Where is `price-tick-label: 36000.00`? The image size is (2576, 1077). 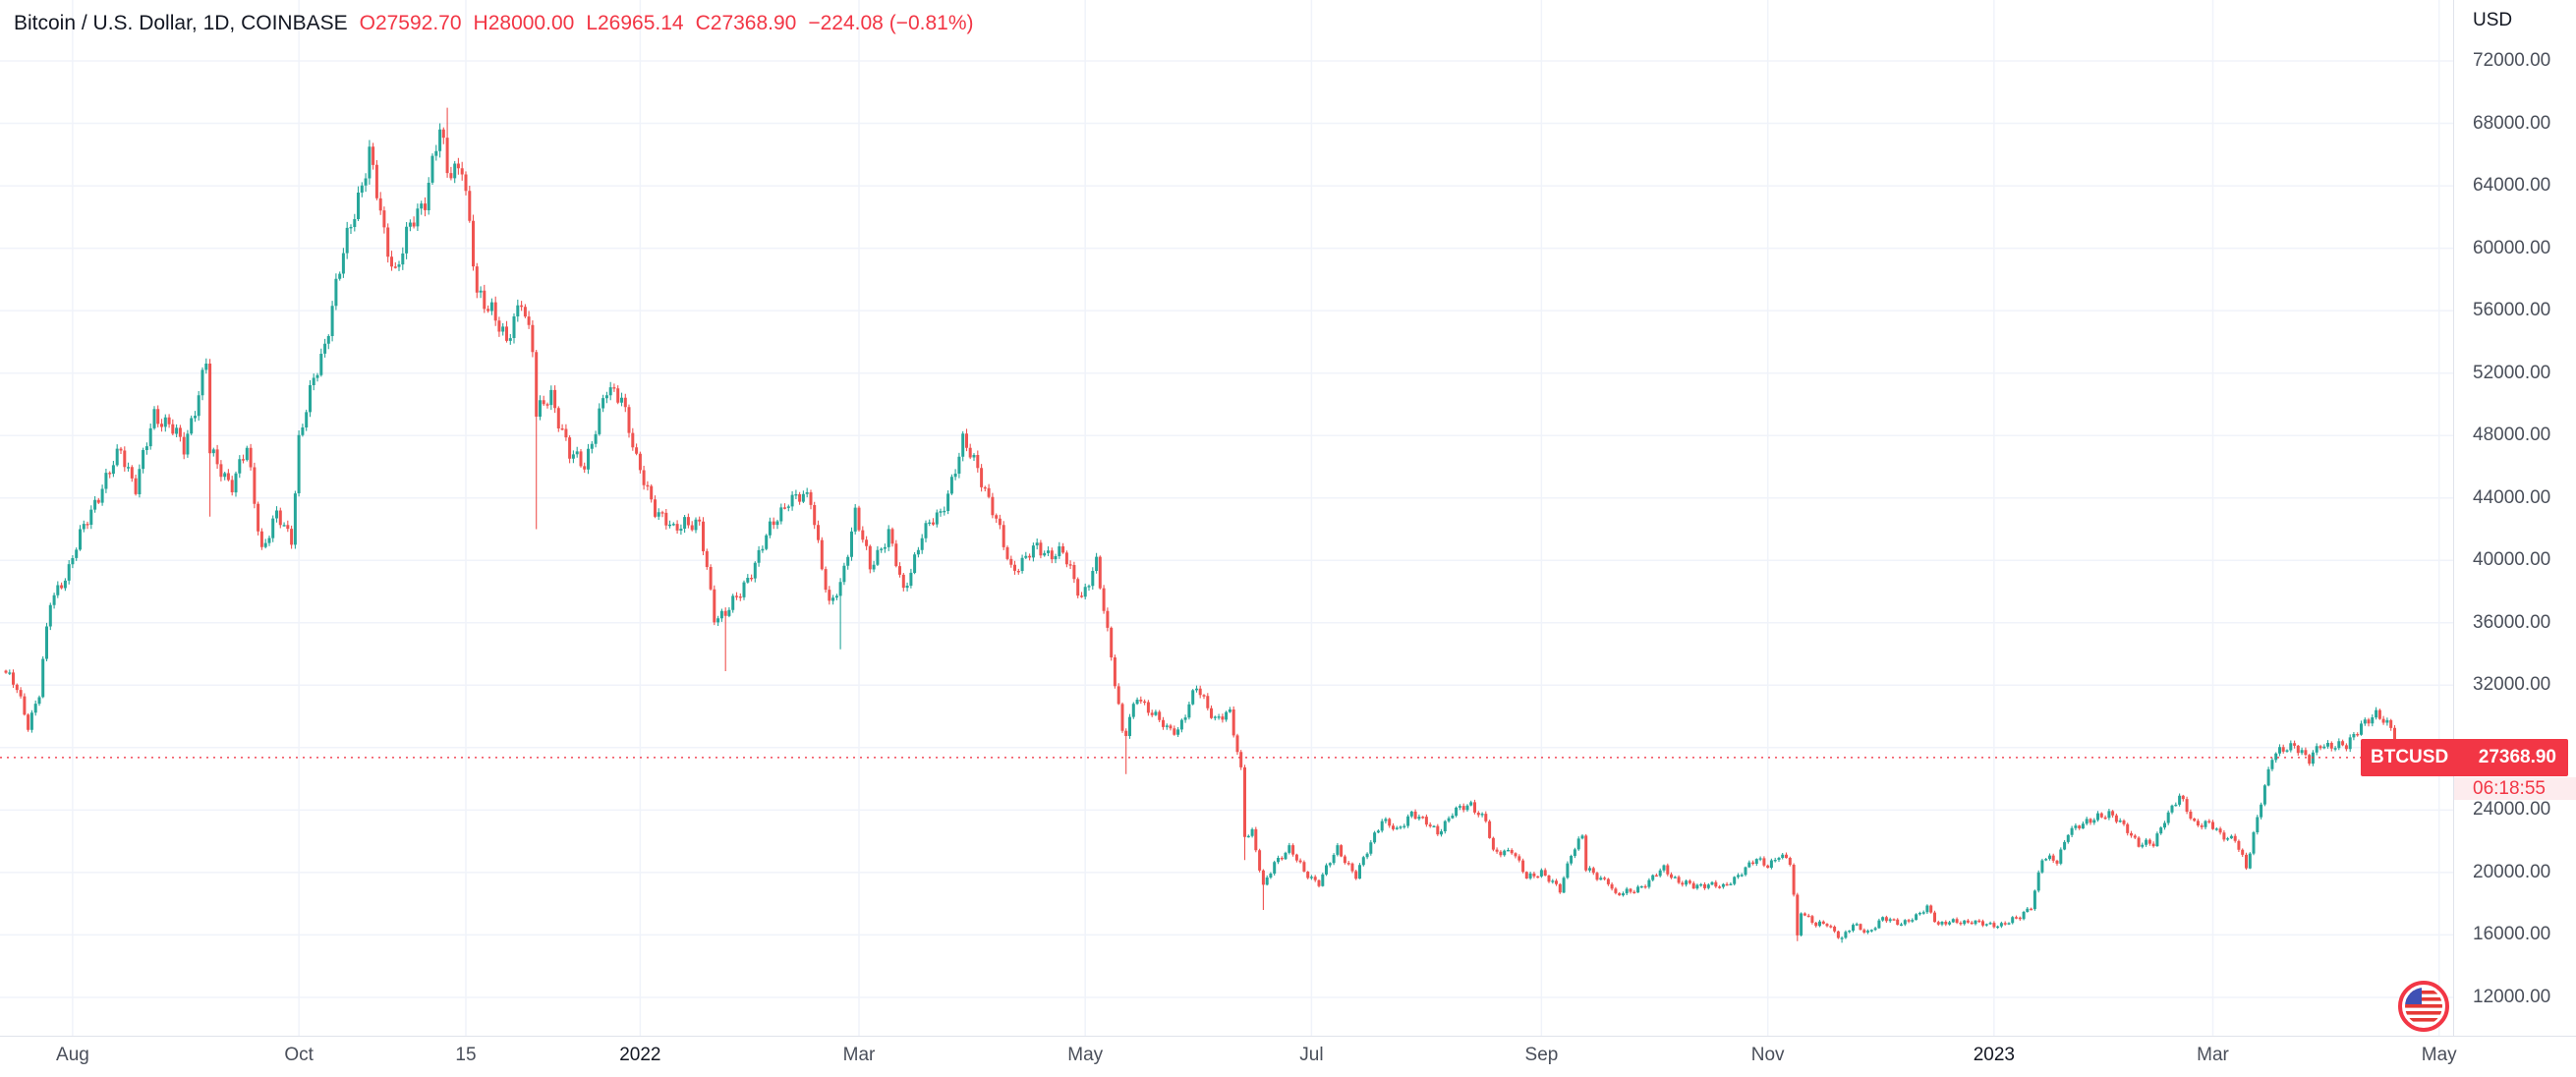 price-tick-label: 36000.00 is located at coordinates (2512, 622).